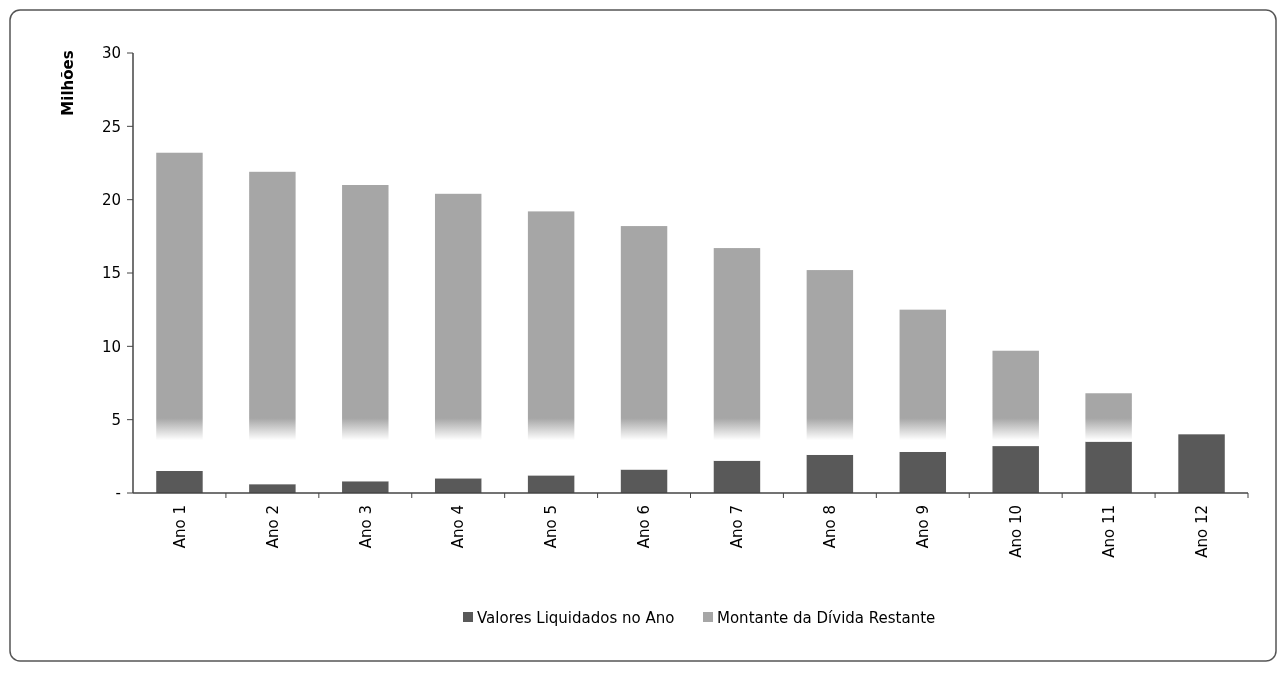 The height and width of the screenshot is (674, 1287). Describe the element at coordinates (458, 527) in the screenshot. I see `x-tick-label: Ano 4` at that location.